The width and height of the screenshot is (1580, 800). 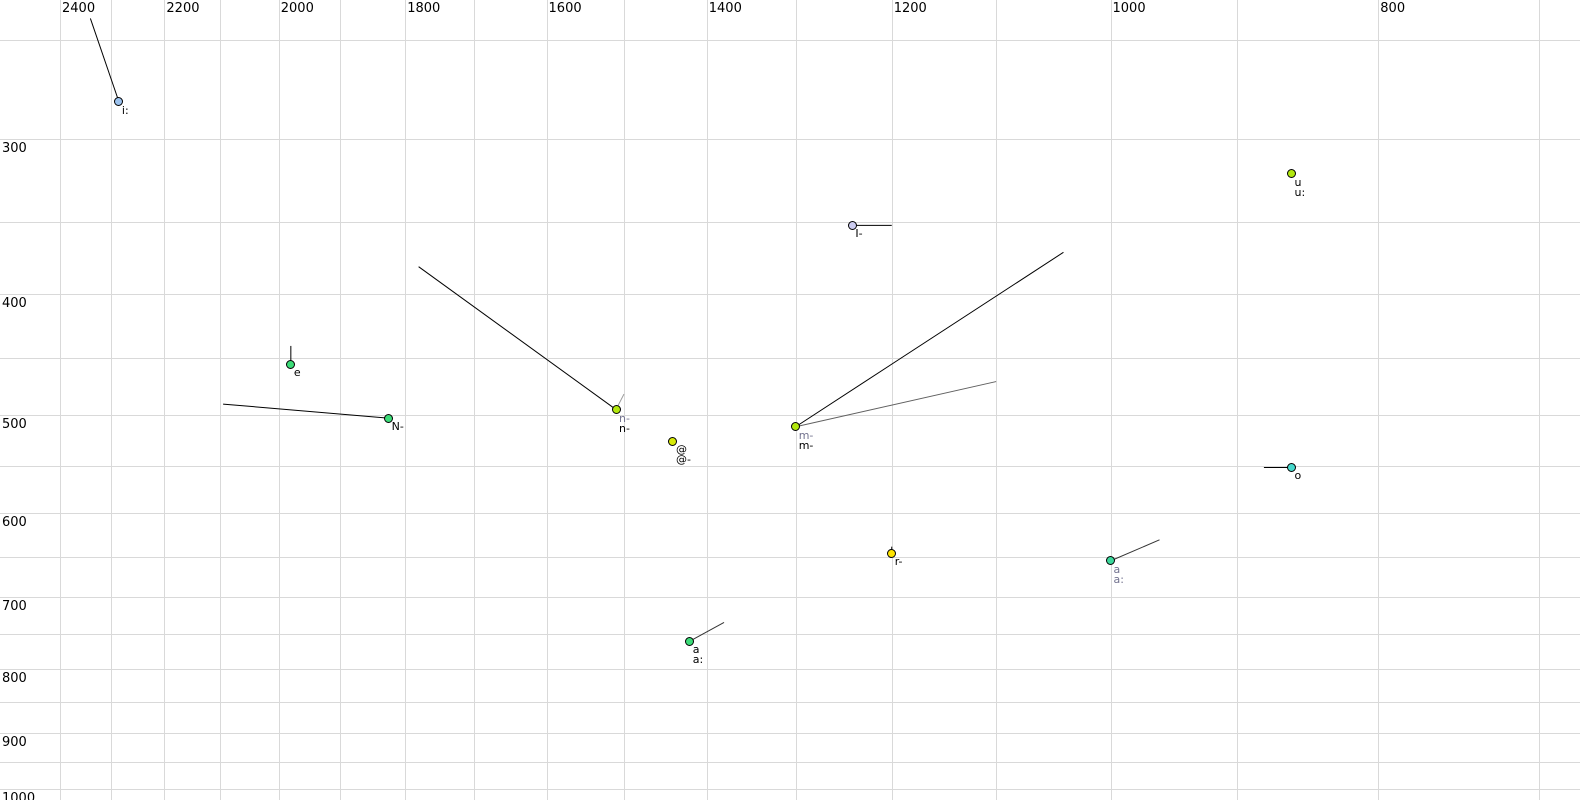 I want to click on point-label-e: e, so click(x=297, y=373).